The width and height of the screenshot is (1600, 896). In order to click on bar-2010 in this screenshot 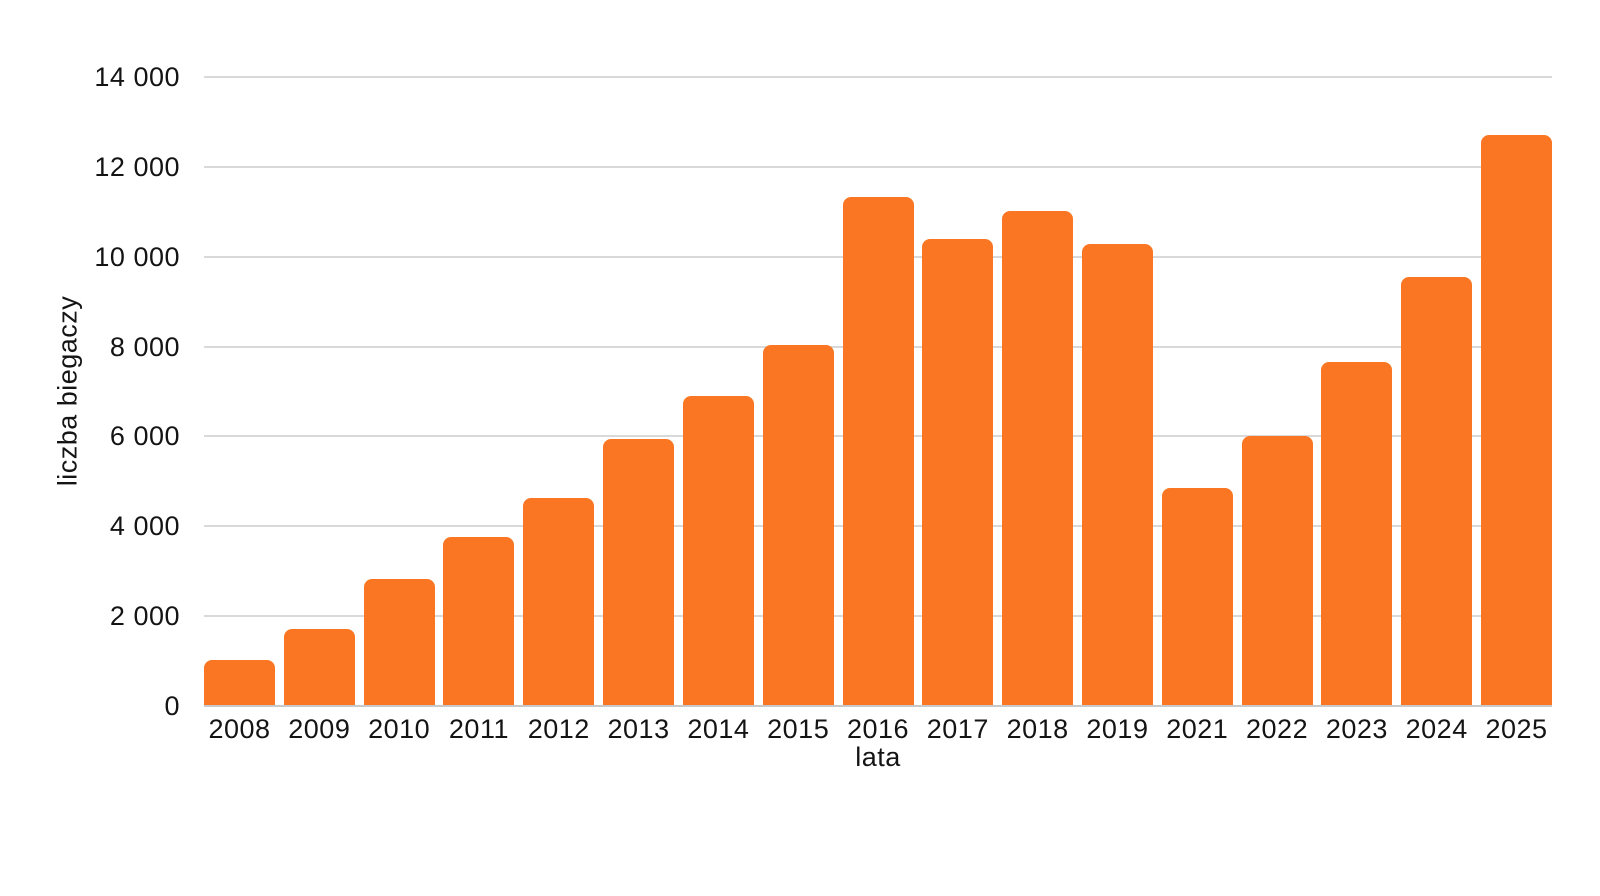, I will do `click(399, 642)`.